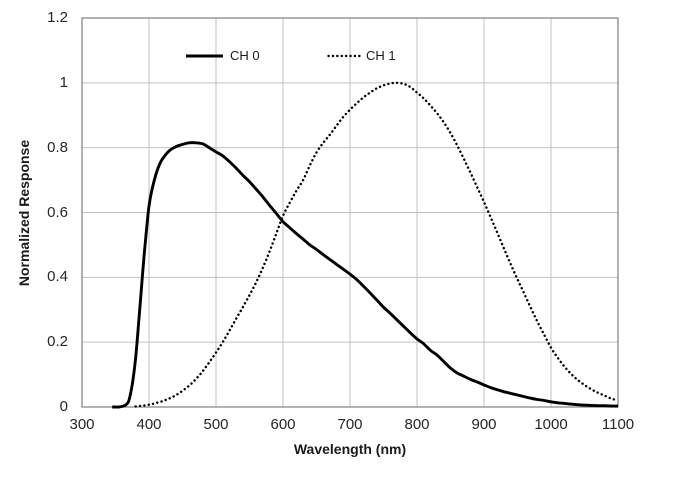 The image size is (674, 487). What do you see at coordinates (57, 17) in the screenshot?
I see `y-tick-label: 1.2` at bounding box center [57, 17].